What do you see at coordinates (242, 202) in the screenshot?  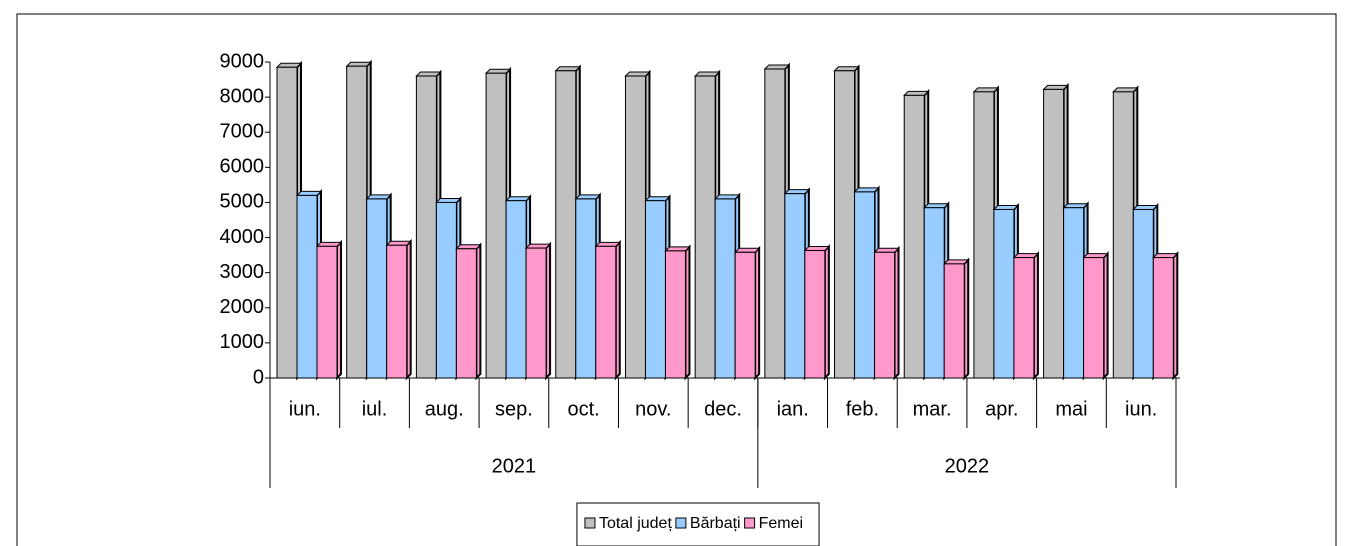 I see `y-tick-label: 5000` at bounding box center [242, 202].